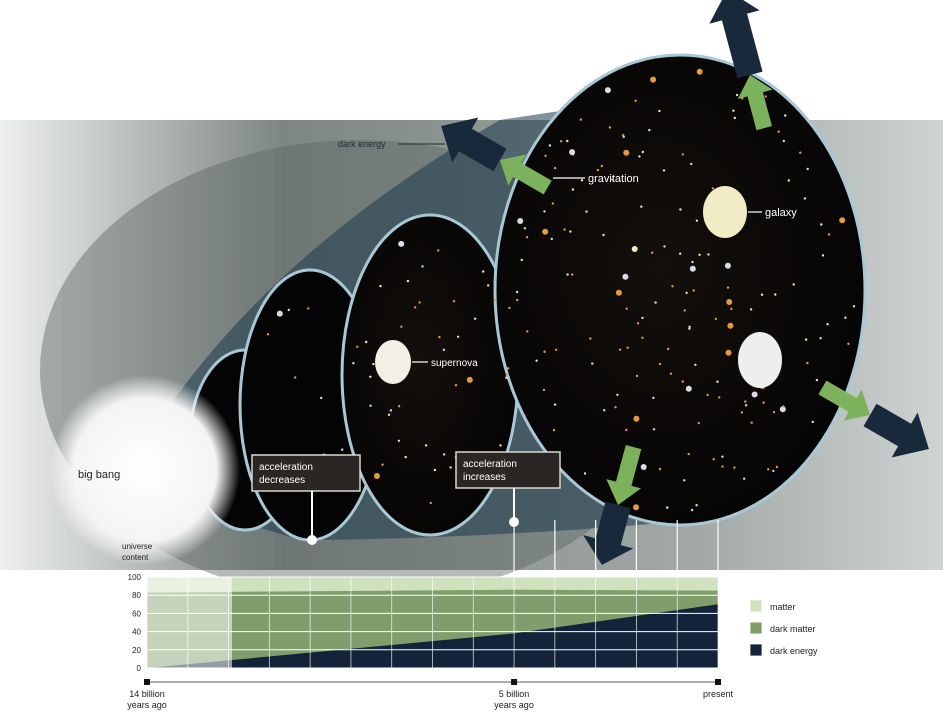  What do you see at coordinates (508, 470) in the screenshot?
I see `acc-increases-frame` at bounding box center [508, 470].